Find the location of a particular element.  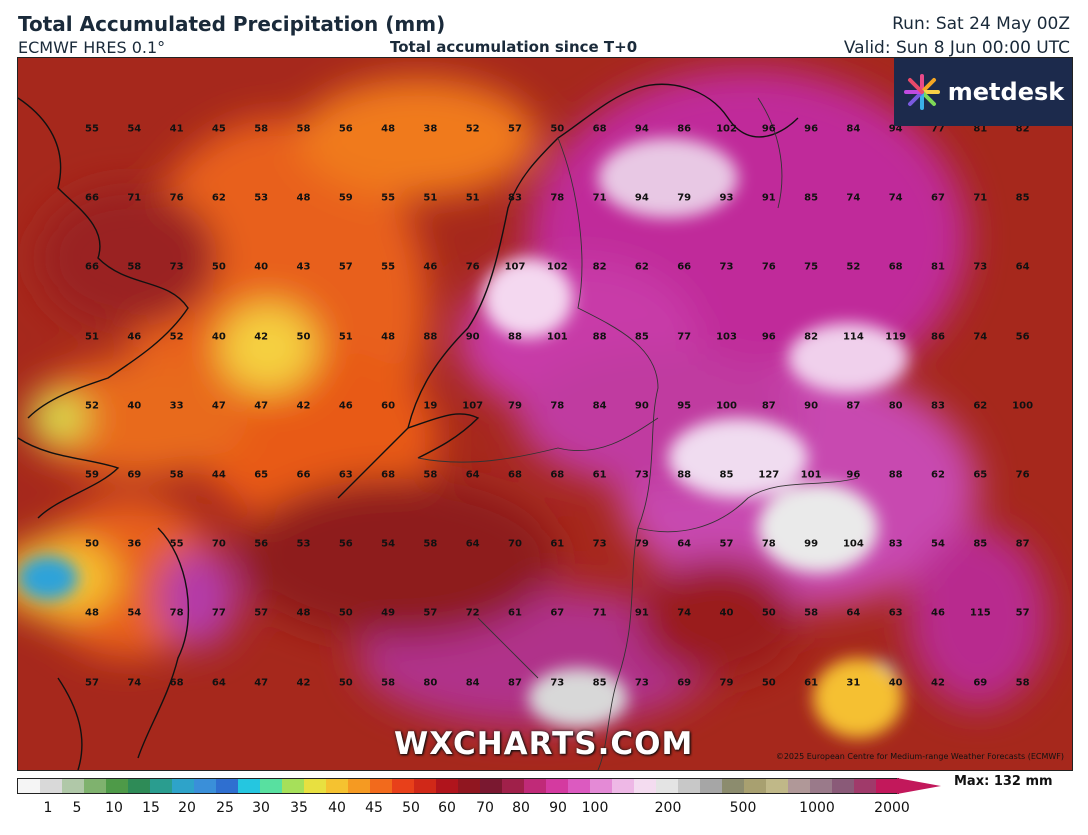

metdesk-logo-icon is located at coordinates (921, 92).